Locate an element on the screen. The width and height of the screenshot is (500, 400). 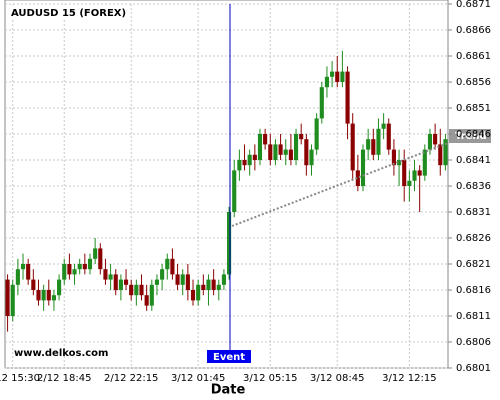
y-tick-label: 0.6866 is located at coordinates (473, 30).